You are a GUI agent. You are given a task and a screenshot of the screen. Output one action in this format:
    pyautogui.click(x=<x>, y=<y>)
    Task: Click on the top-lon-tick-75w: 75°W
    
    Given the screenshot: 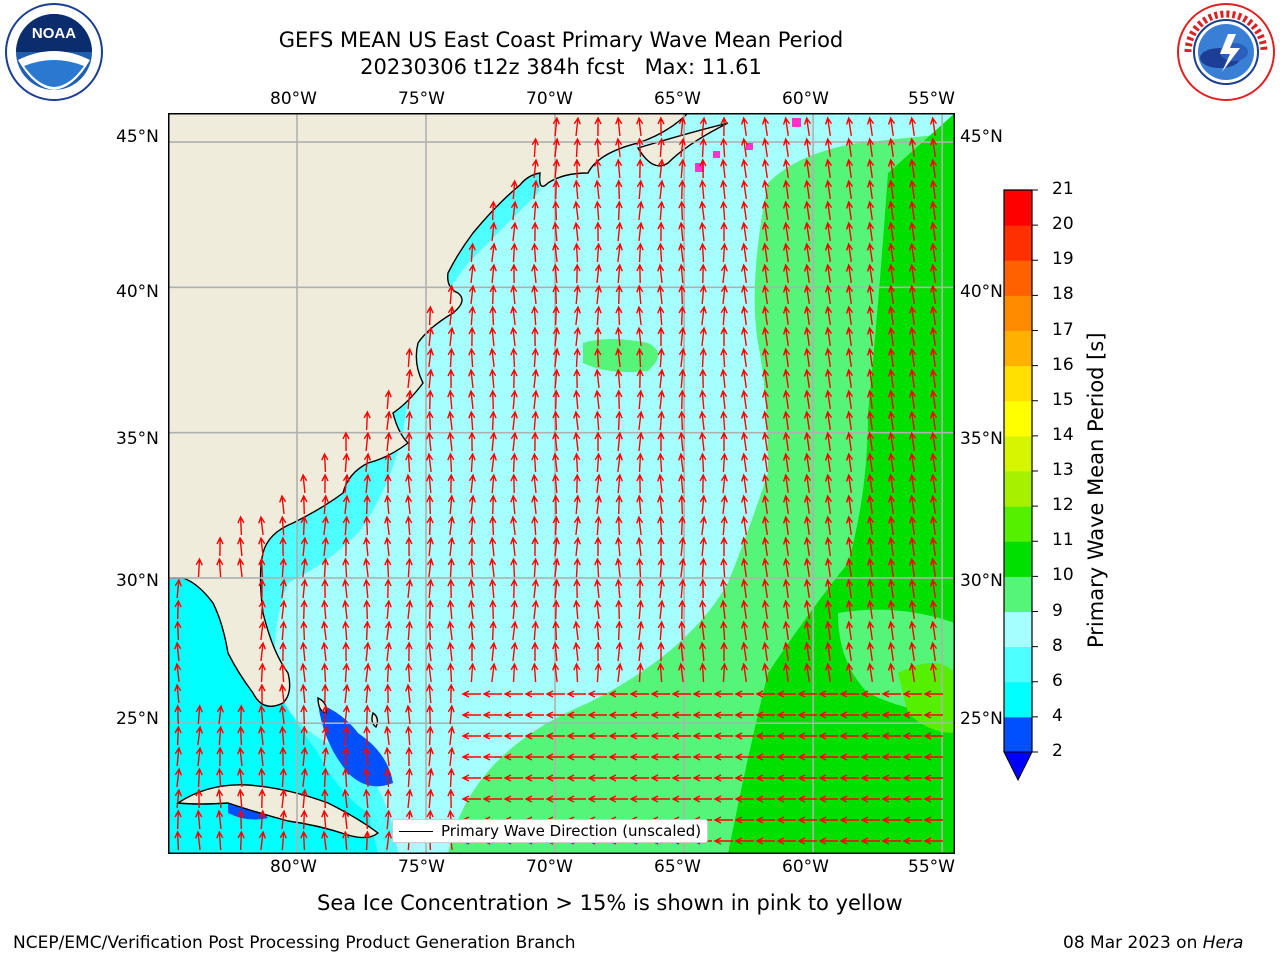 What is the action you would take?
    pyautogui.click(x=421, y=99)
    